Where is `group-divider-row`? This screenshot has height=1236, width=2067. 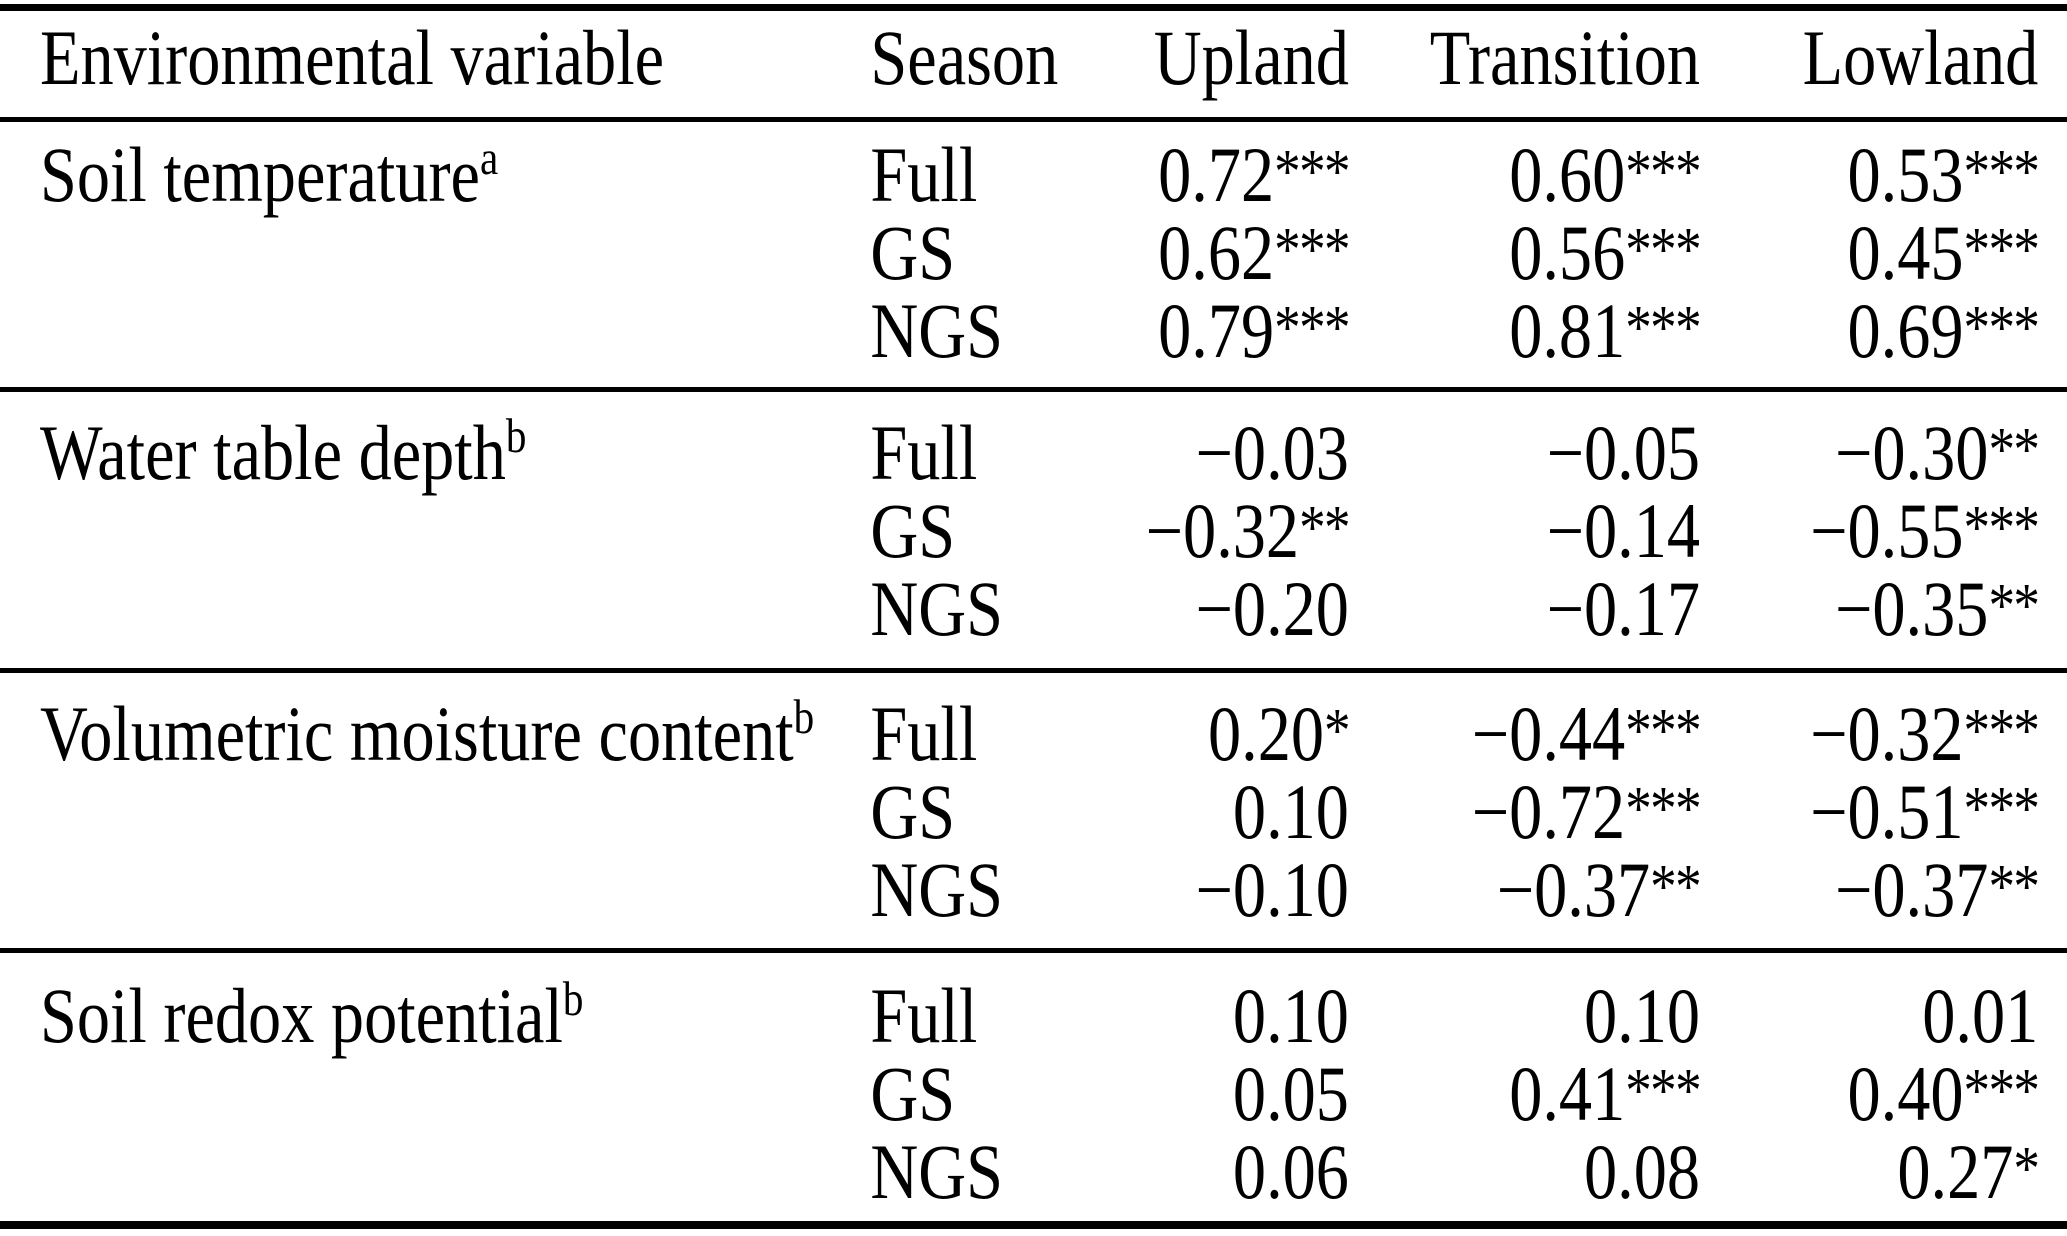
group-divider-row is located at coordinates (1033, 389).